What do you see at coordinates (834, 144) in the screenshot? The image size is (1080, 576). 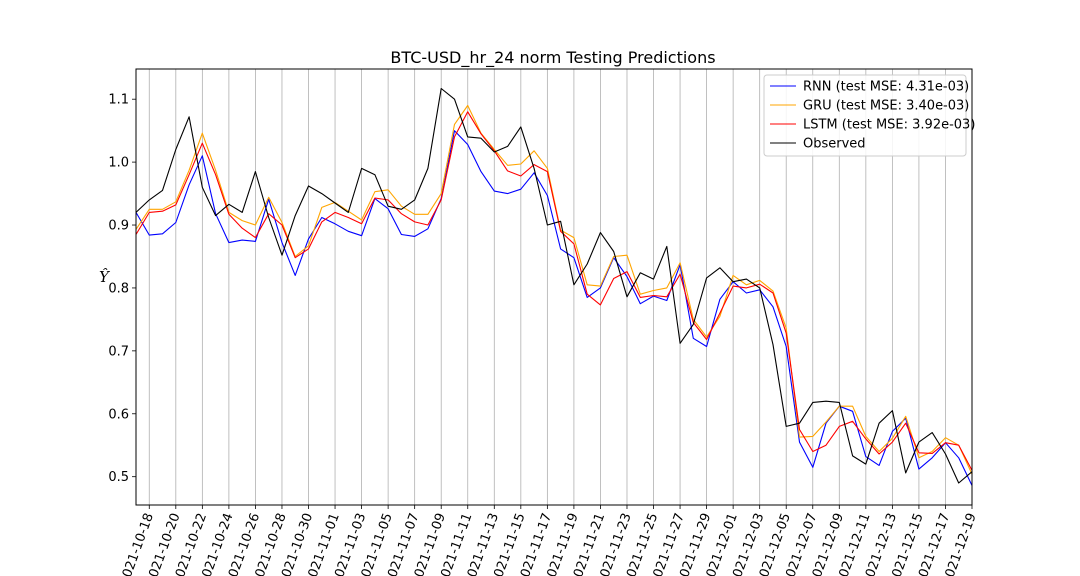 I see `legend-entry: Observed` at bounding box center [834, 144].